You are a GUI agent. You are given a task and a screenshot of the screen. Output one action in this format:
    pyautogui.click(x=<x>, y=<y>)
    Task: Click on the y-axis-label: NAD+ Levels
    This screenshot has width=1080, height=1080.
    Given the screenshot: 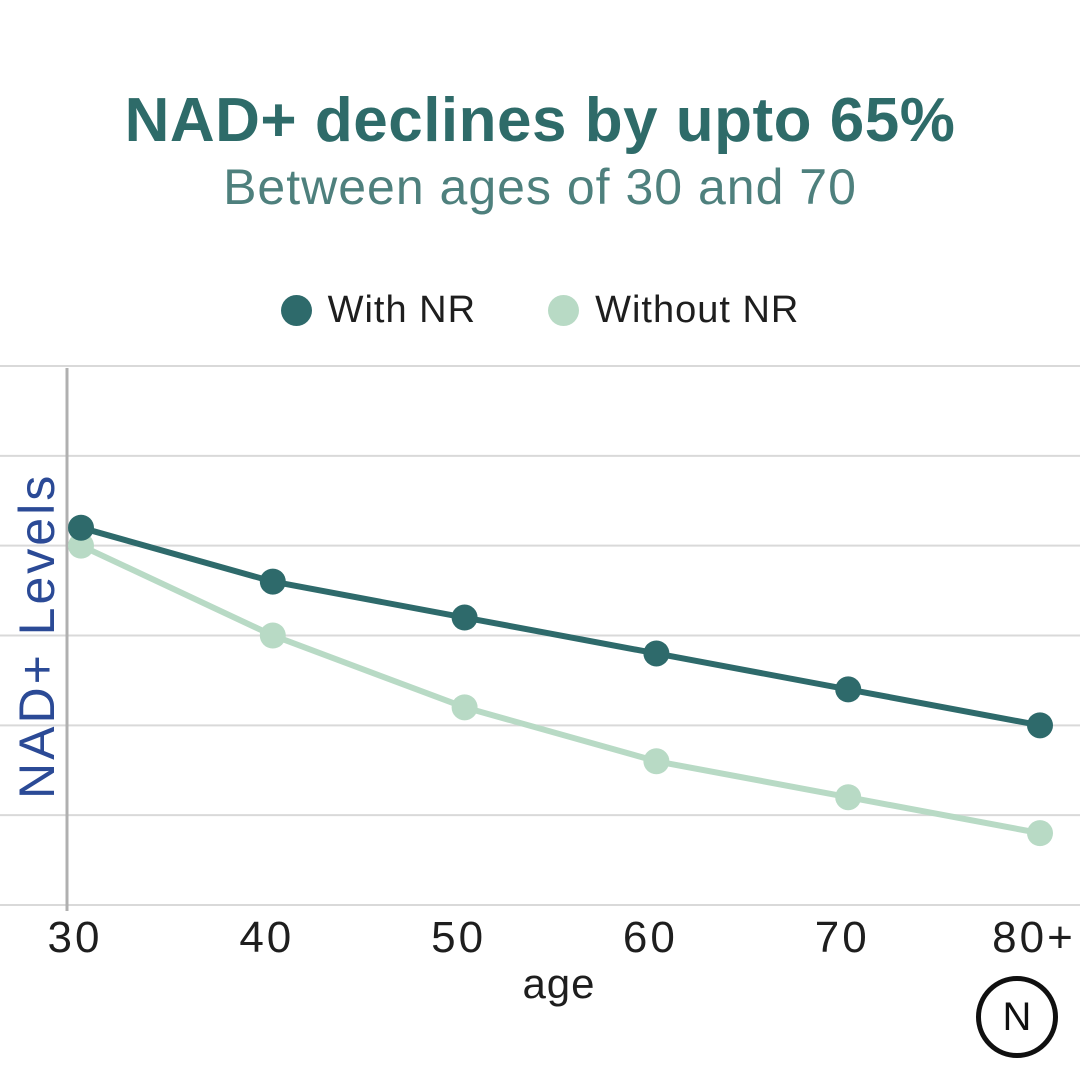 What is the action you would take?
    pyautogui.click(x=37, y=635)
    